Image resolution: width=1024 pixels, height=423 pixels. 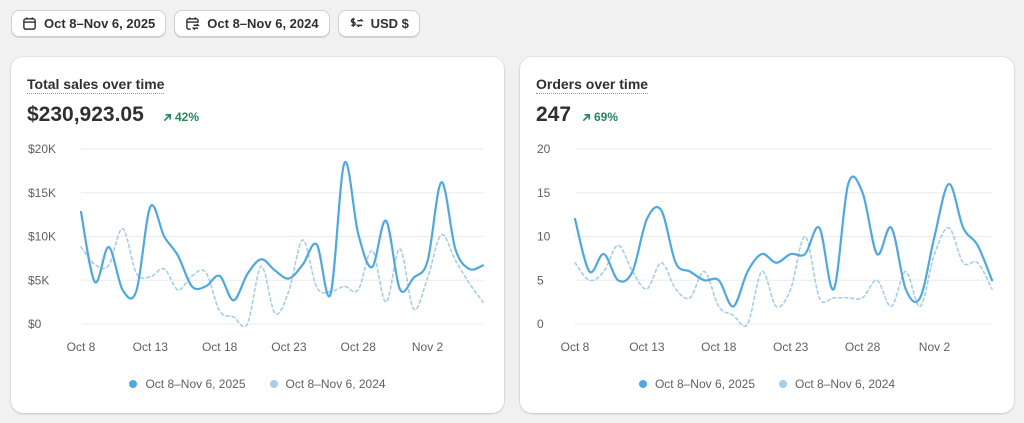 I want to click on compare-range-button: Oct 8–Nov 6, 2024, so click(x=252, y=23).